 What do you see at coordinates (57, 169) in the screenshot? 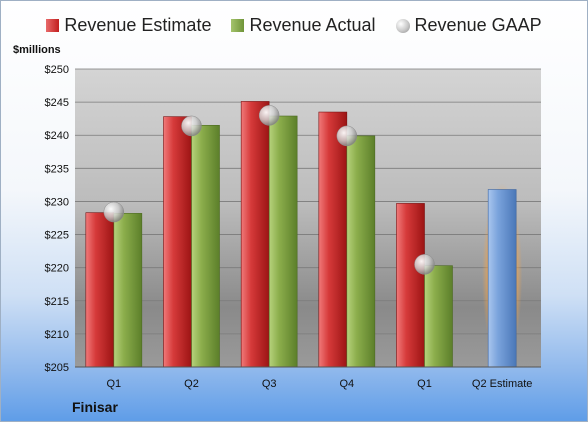
I see `y-tick-label: $235` at bounding box center [57, 169].